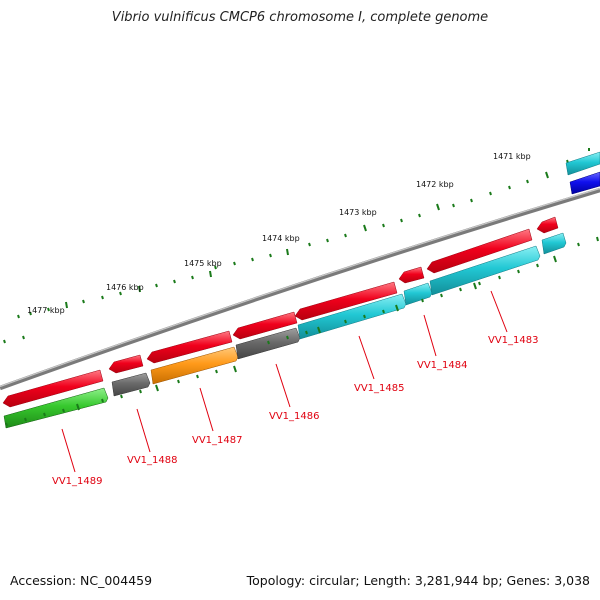 The image size is (600, 600). Describe the element at coordinates (512, 156) in the screenshot. I see `kbp-label-1471: 1471 kbp` at that location.